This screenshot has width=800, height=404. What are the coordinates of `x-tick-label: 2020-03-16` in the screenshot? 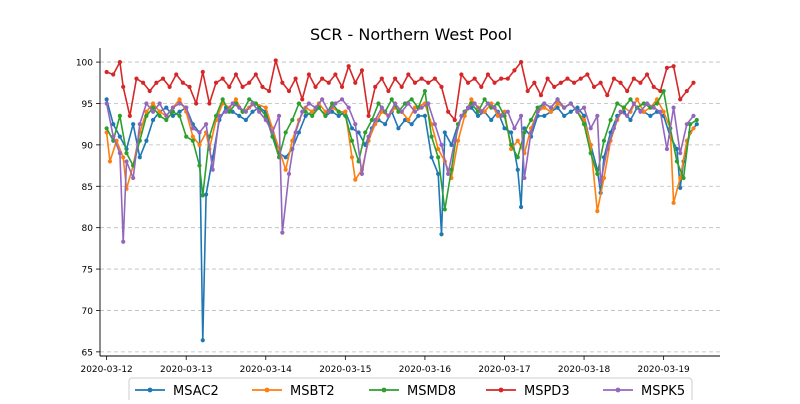 It's located at (425, 370).